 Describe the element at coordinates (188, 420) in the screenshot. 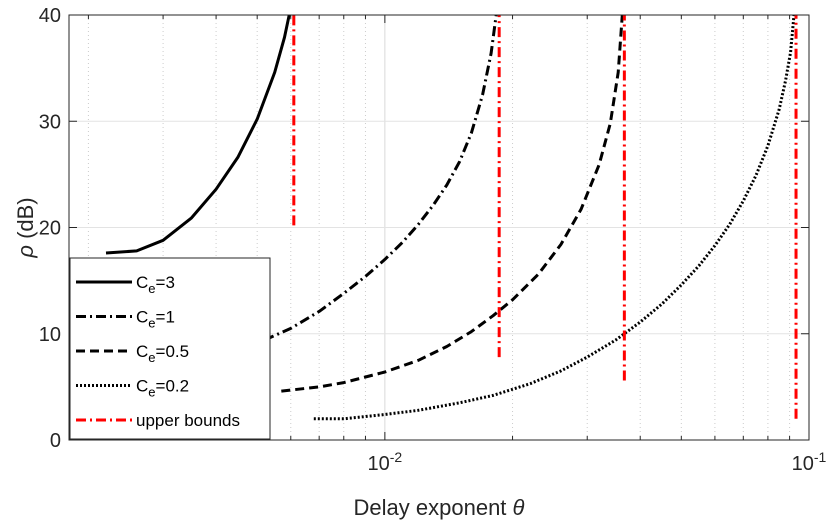

I see `legend-entry-label: upper bounds` at that location.